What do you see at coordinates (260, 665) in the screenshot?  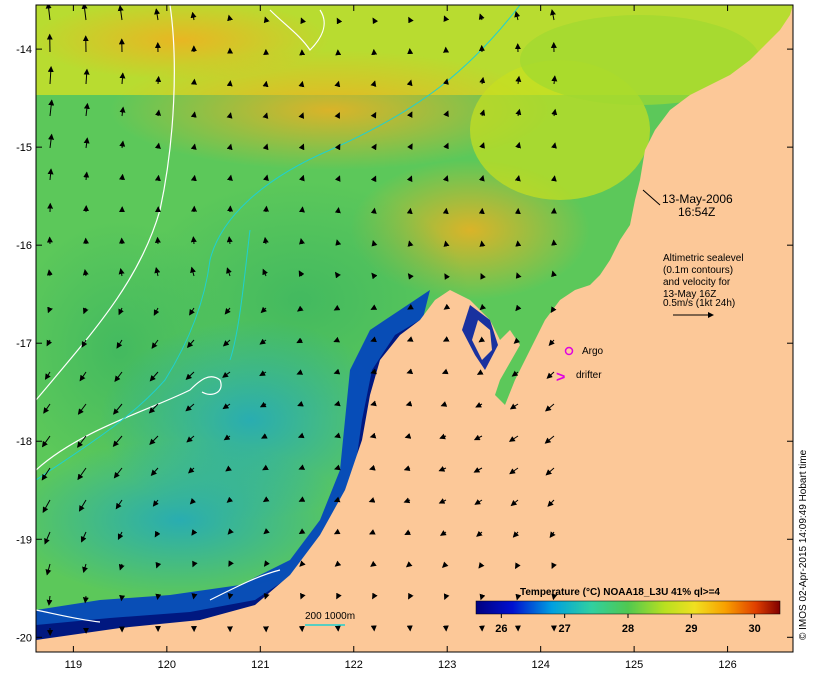 I see `lon-tick-label: 121` at bounding box center [260, 665].